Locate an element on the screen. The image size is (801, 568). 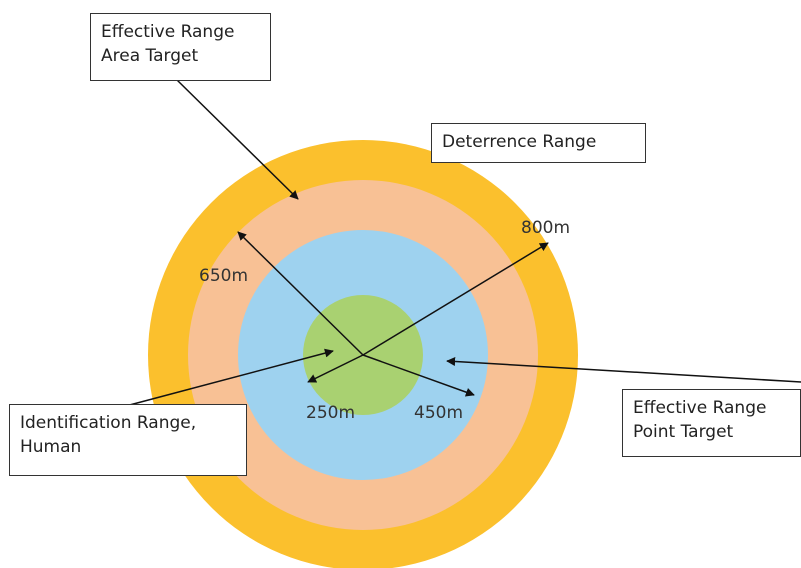
effective-range-point-target-label: Effective Range Point Target is located at coordinates (711, 423).